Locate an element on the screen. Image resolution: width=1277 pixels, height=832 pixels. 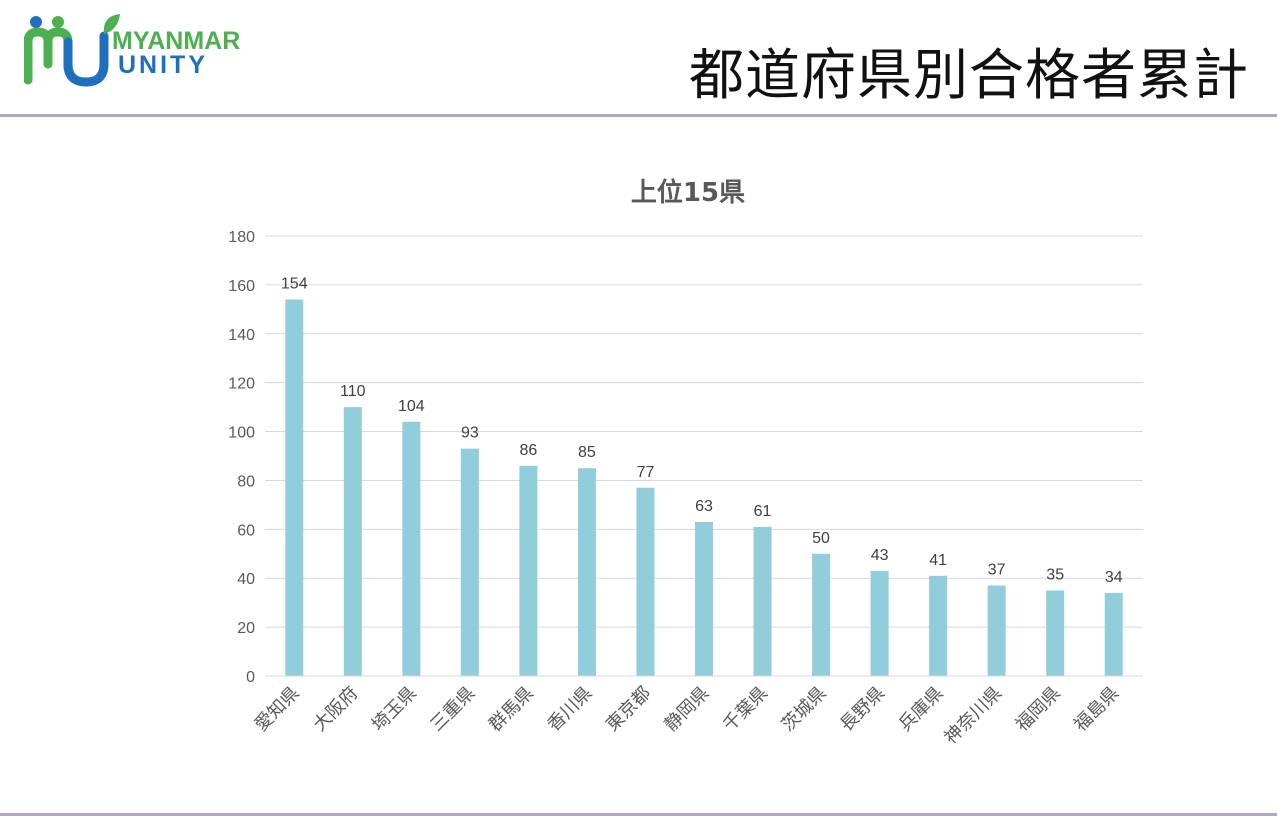
x-tick-label: 群馬県 is located at coordinates (511, 709).